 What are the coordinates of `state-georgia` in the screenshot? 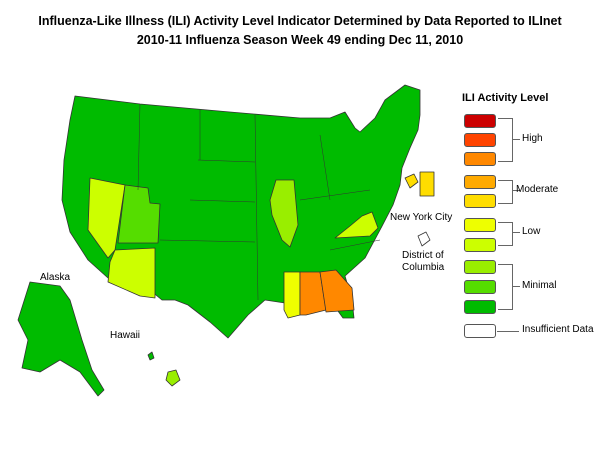 It's located at (337, 291).